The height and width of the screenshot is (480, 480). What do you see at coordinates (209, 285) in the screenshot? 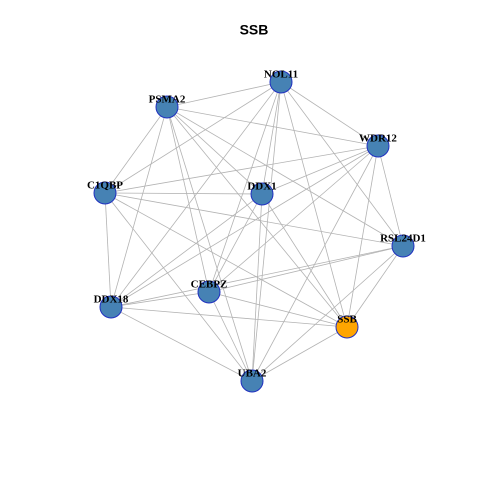
I see `node-label: CEBPZ` at bounding box center [209, 285].